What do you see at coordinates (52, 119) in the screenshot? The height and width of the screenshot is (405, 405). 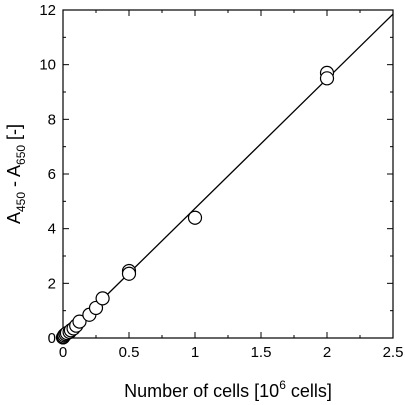 I see `y-tick-label: 8` at bounding box center [52, 119].